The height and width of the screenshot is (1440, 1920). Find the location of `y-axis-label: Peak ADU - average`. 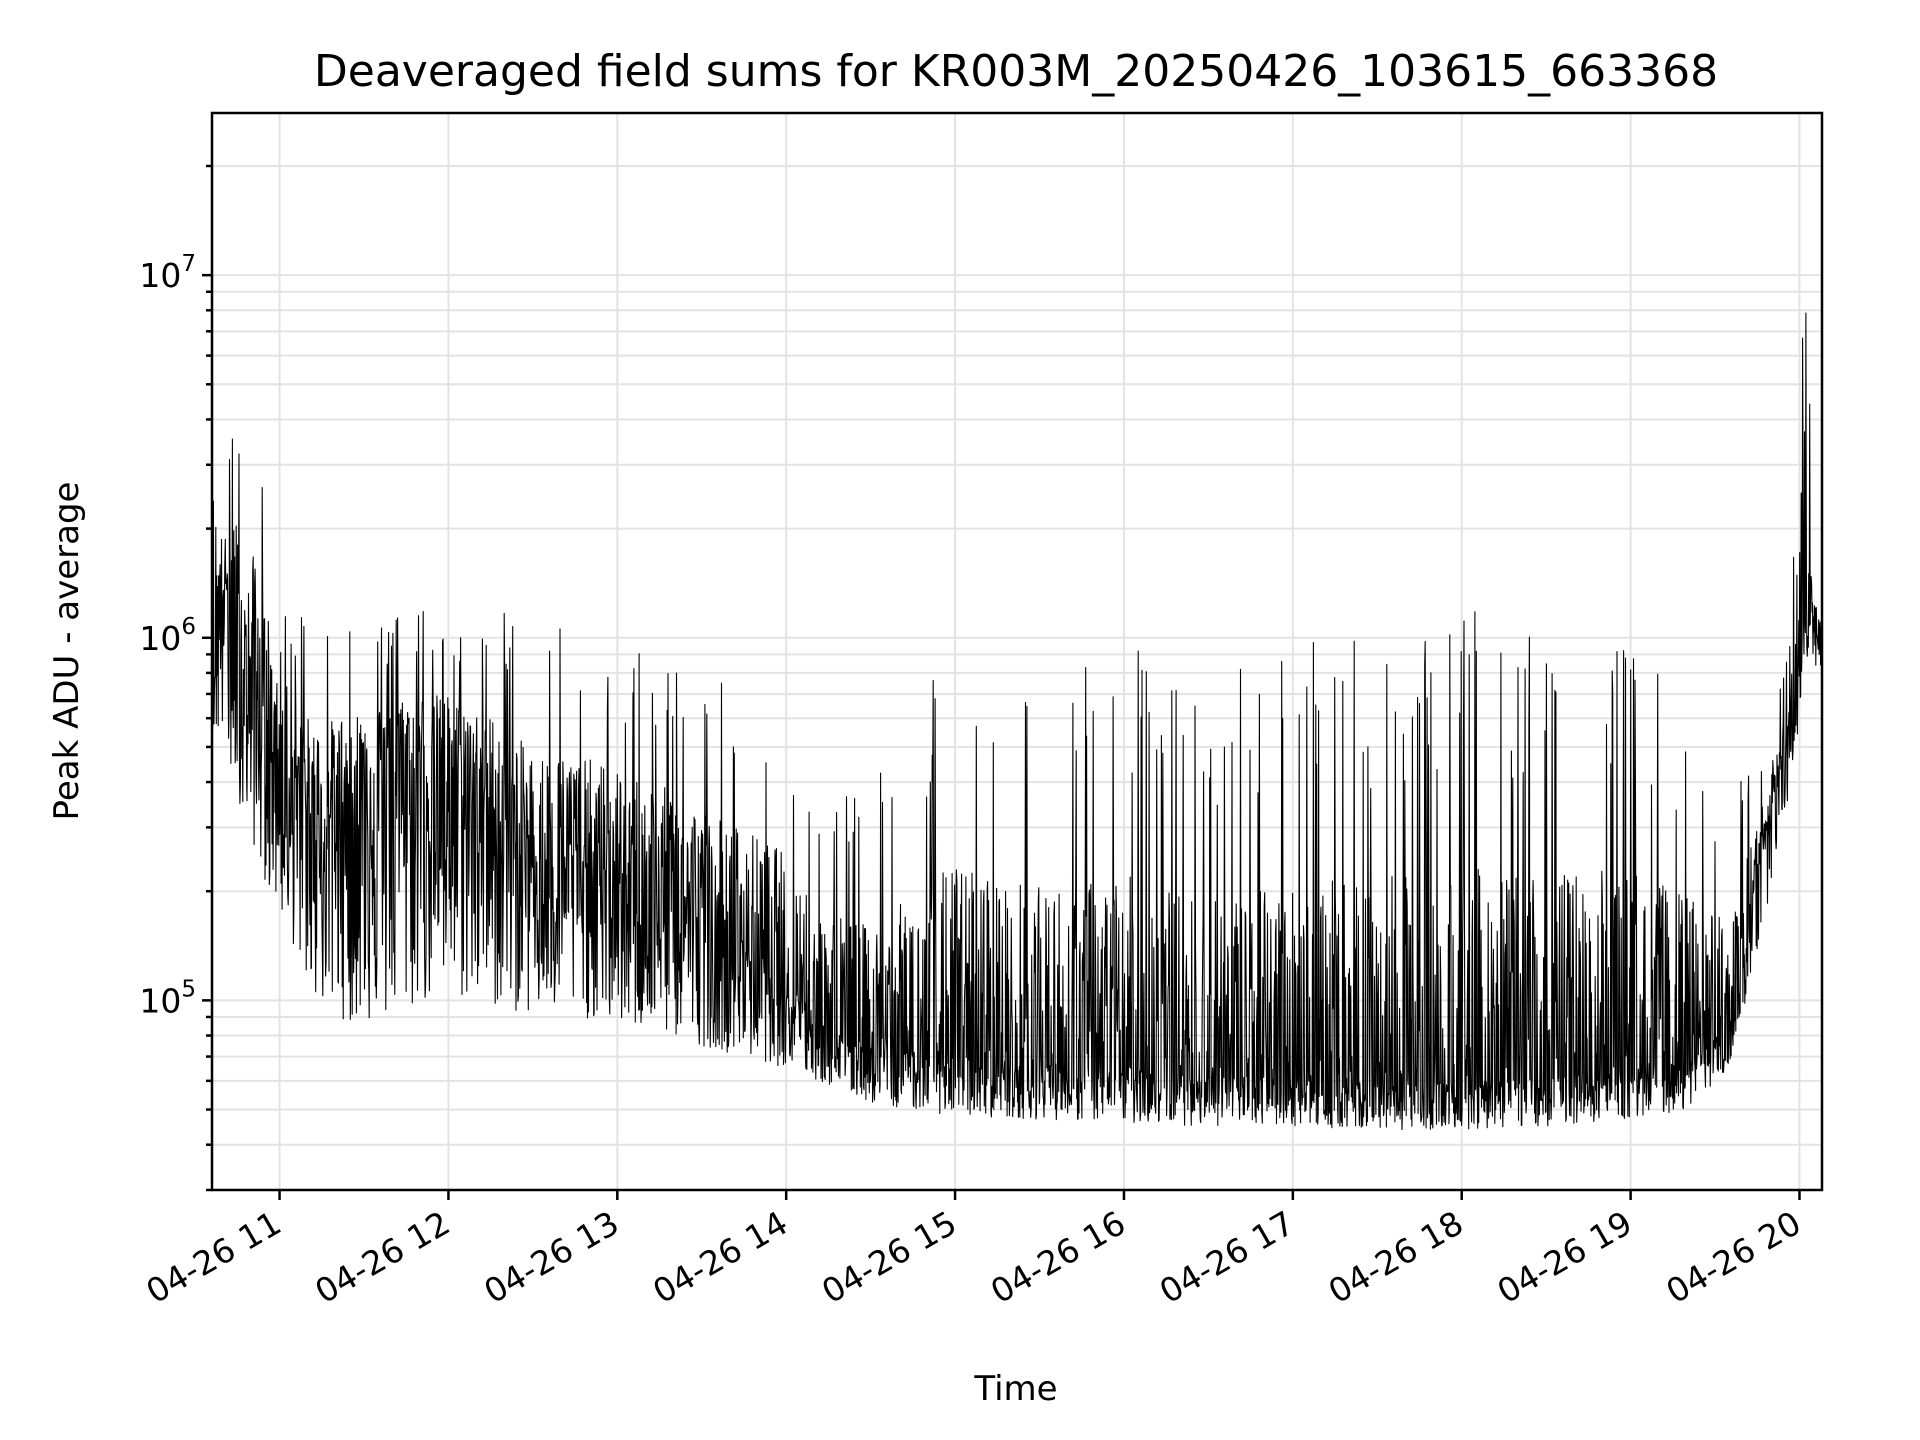

y-axis-label: Peak ADU - average is located at coordinates (67, 651).